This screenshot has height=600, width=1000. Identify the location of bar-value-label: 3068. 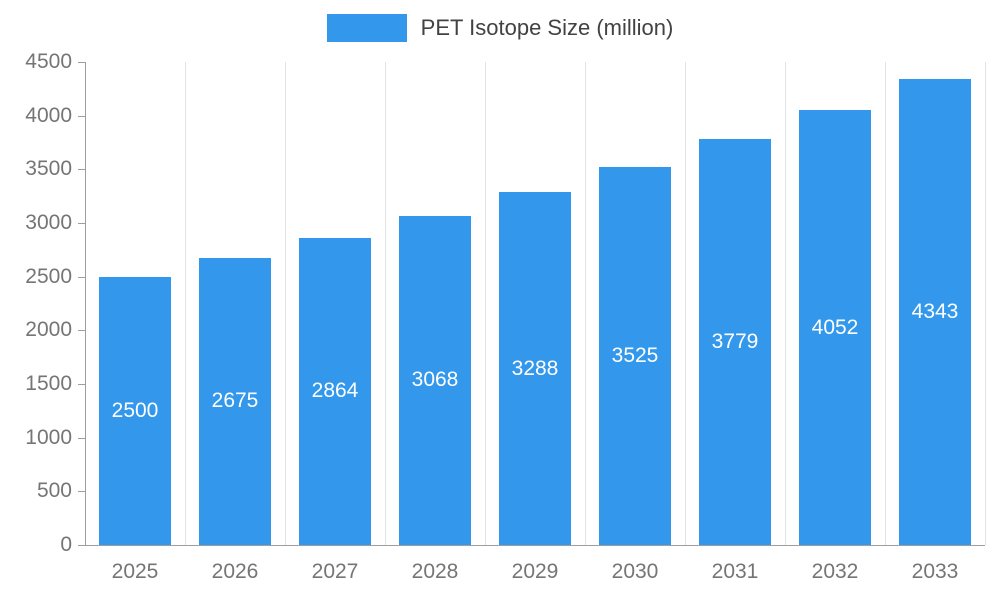
(435, 380).